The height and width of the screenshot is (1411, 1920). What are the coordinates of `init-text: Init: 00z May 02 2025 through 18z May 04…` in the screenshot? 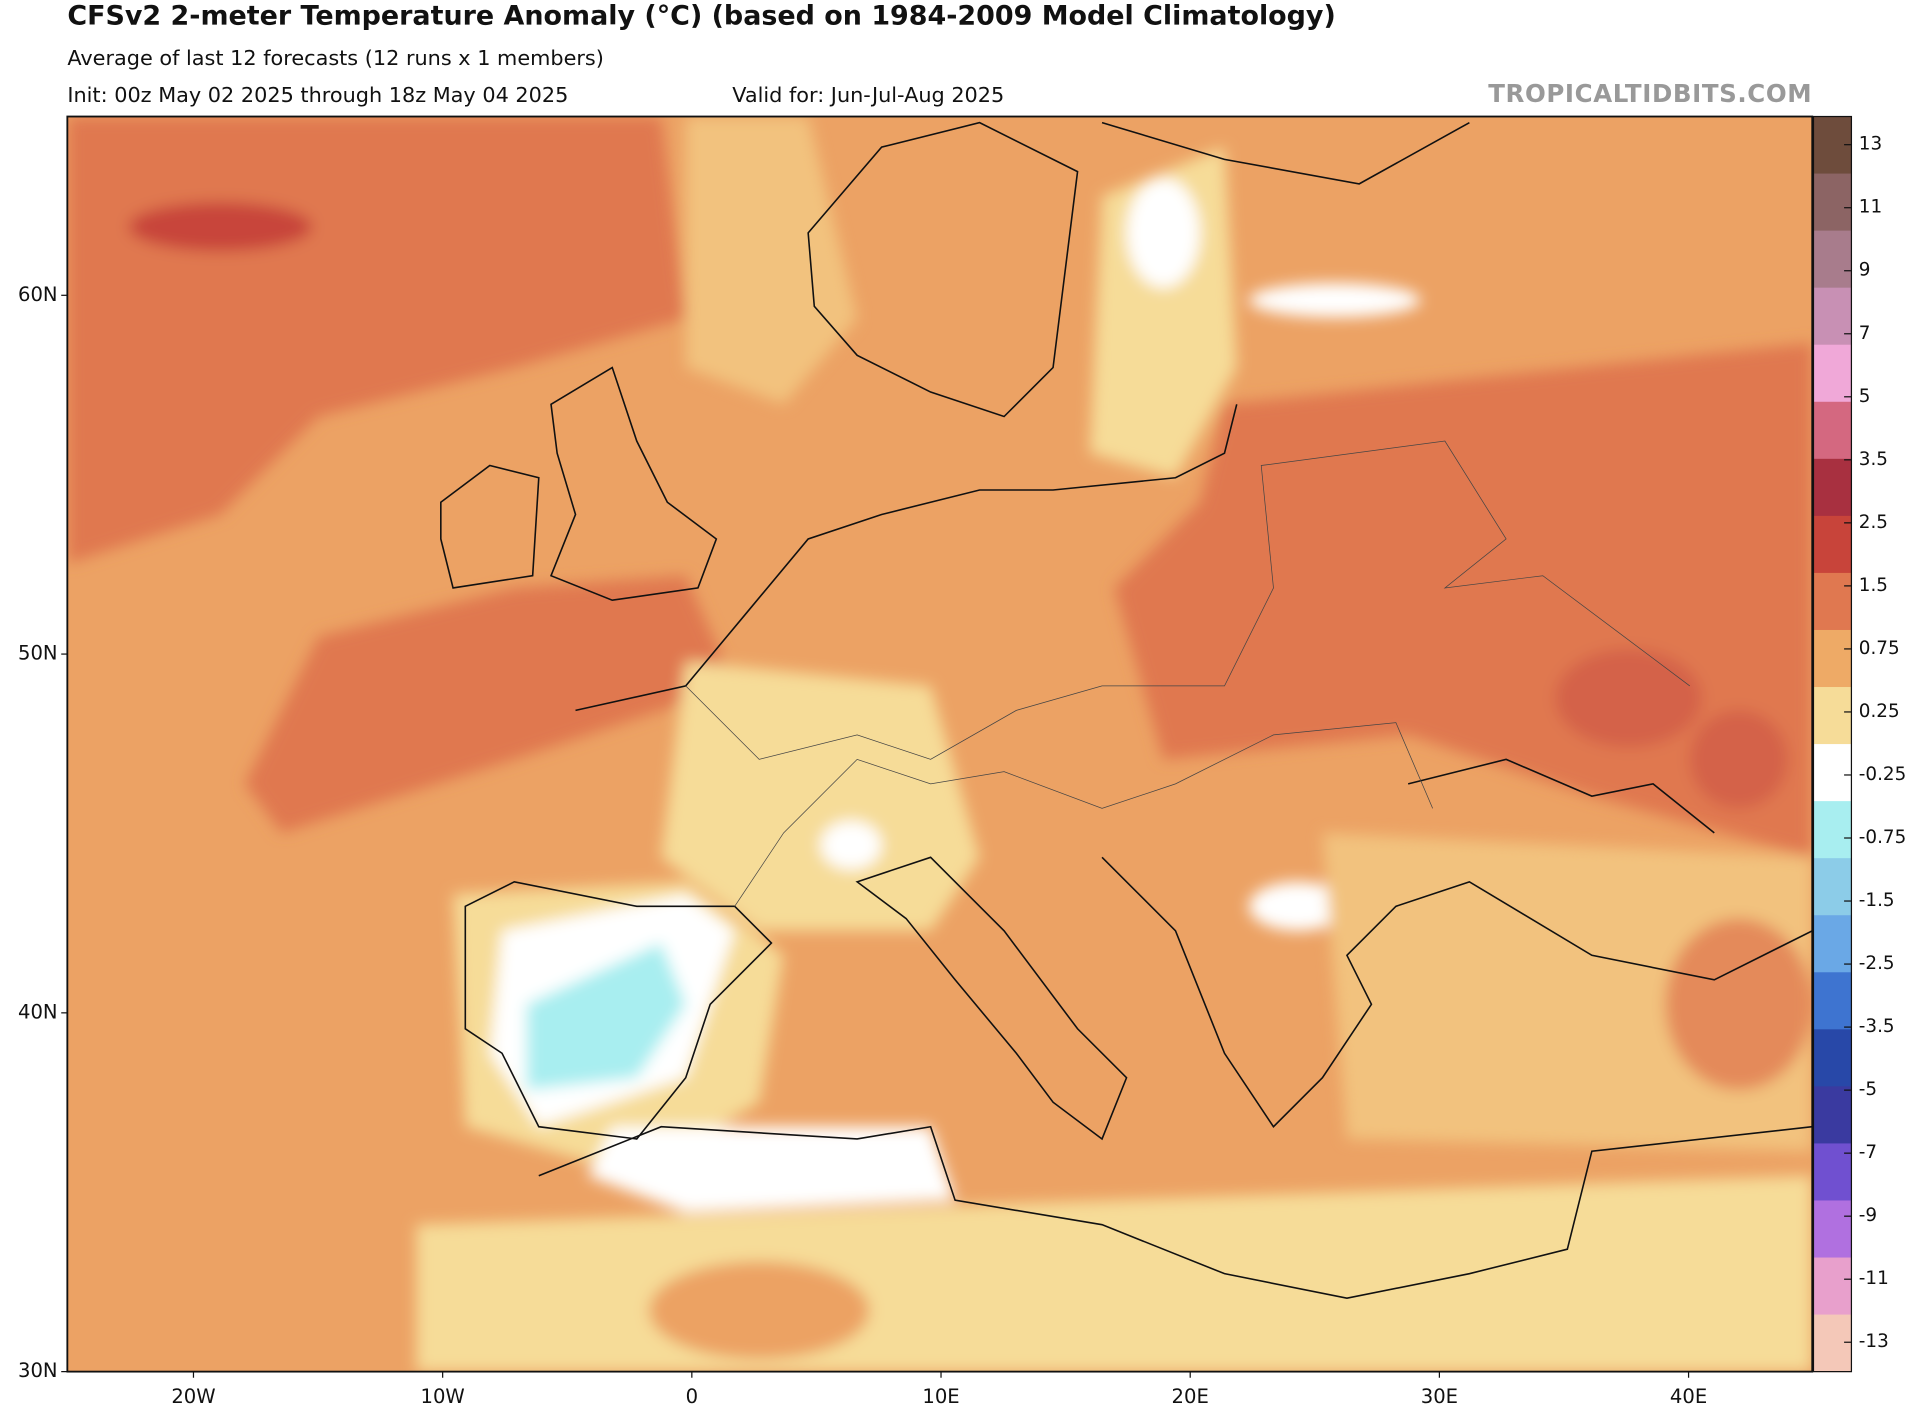 It's located at (317, 95).